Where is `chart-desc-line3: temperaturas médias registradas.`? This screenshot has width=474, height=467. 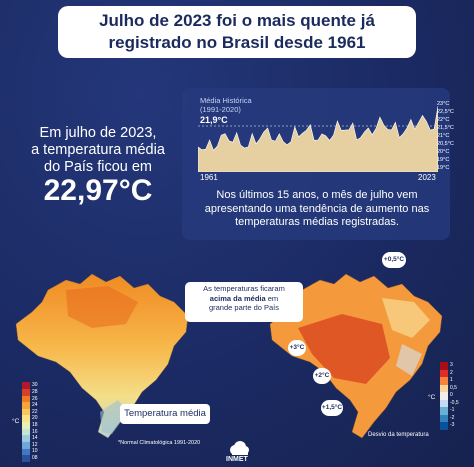
chart-desc-line3: temperaturas médias registradas. is located at coordinates (317, 222).